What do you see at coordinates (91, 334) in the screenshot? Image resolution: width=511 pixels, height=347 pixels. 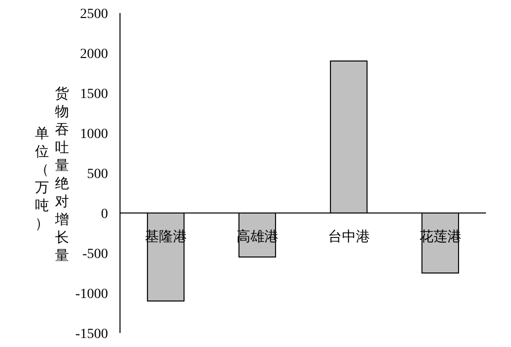 I see `y-tick-label: -1500` at bounding box center [91, 334].